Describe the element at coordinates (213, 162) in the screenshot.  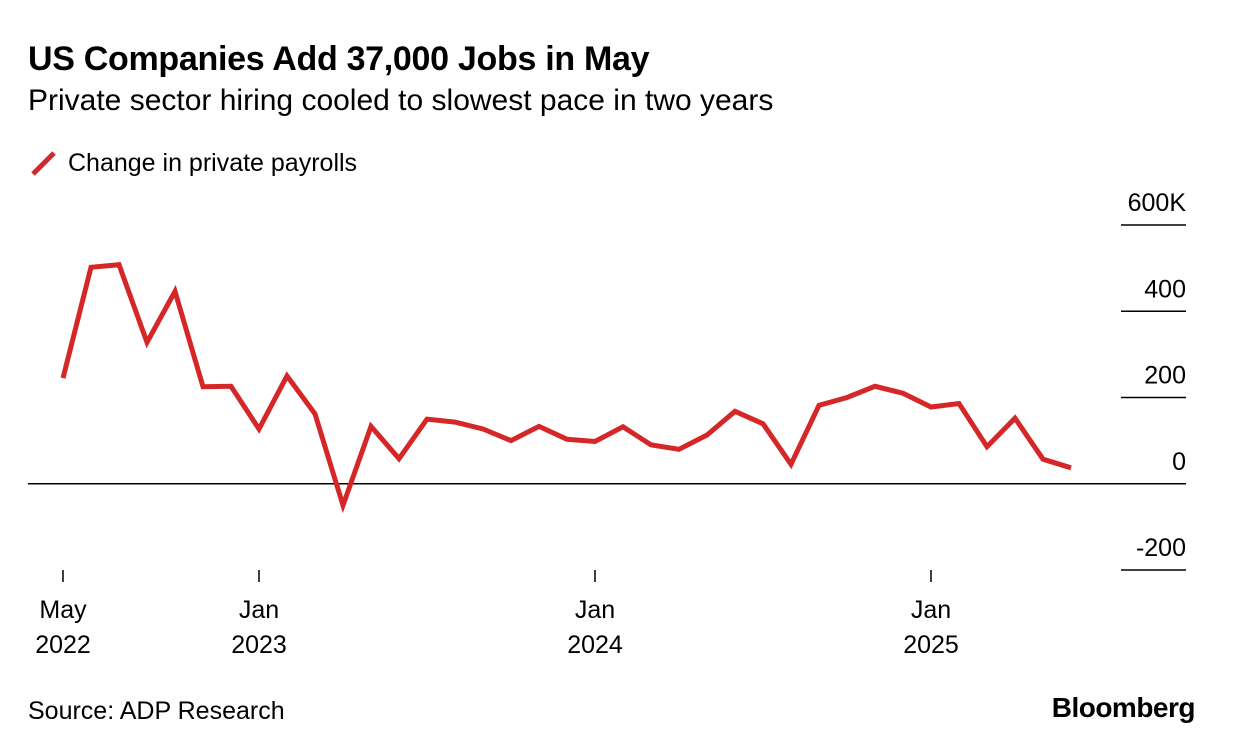
I see `legend-label: Change in private payrolls` at that location.